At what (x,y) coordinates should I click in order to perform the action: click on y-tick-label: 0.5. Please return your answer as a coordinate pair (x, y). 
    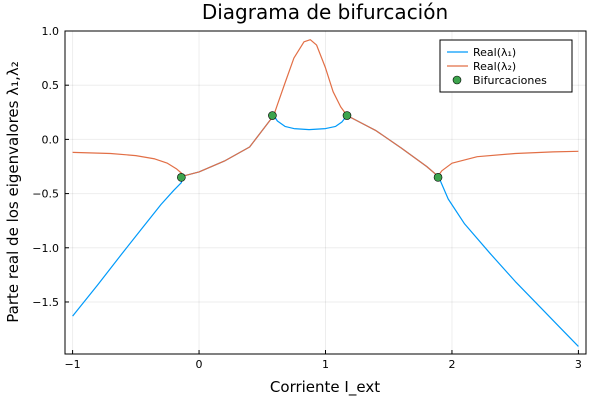
    Looking at the image, I should click on (51, 85).